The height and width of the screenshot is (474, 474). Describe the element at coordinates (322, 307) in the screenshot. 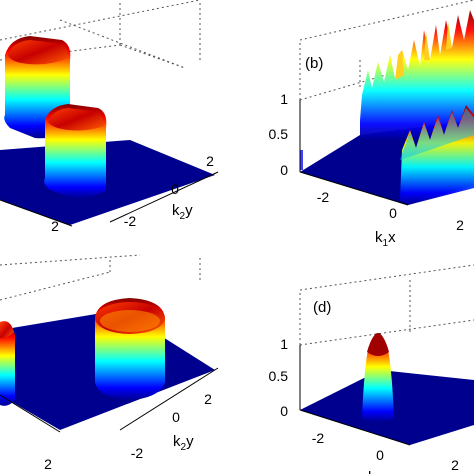

I see `panel-d-label: (d)` at that location.